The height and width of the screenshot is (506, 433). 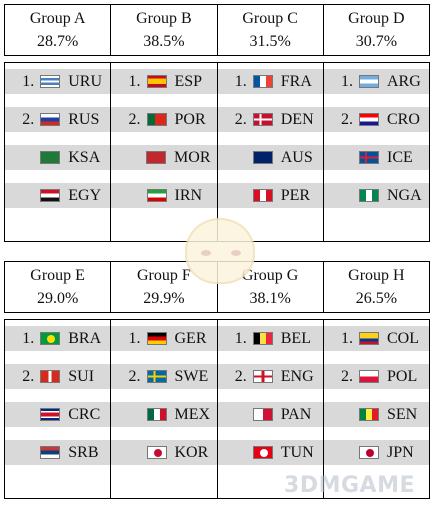 I want to click on team-code: IRN, so click(x=188, y=195).